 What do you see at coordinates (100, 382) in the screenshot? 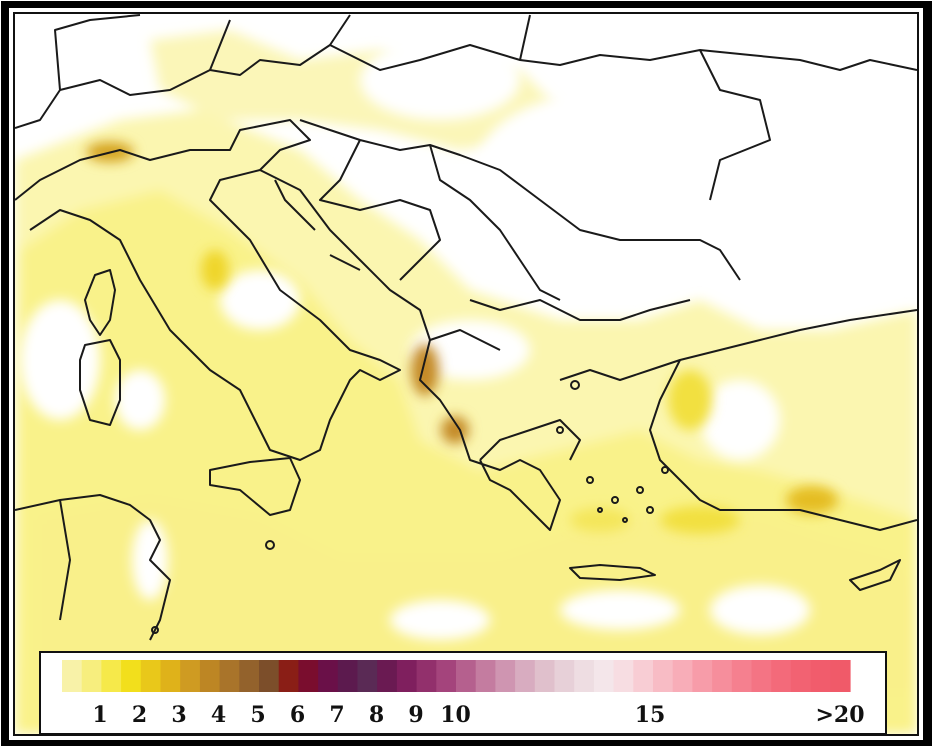
I see `coast-sardinia` at bounding box center [100, 382].